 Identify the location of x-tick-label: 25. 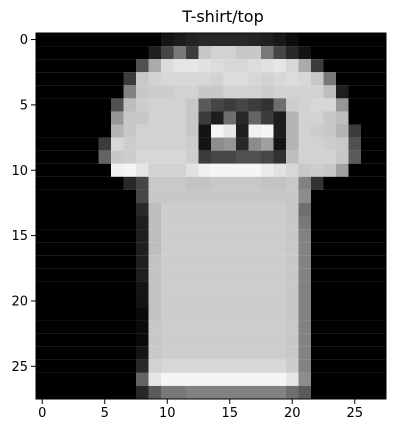
(354, 413).